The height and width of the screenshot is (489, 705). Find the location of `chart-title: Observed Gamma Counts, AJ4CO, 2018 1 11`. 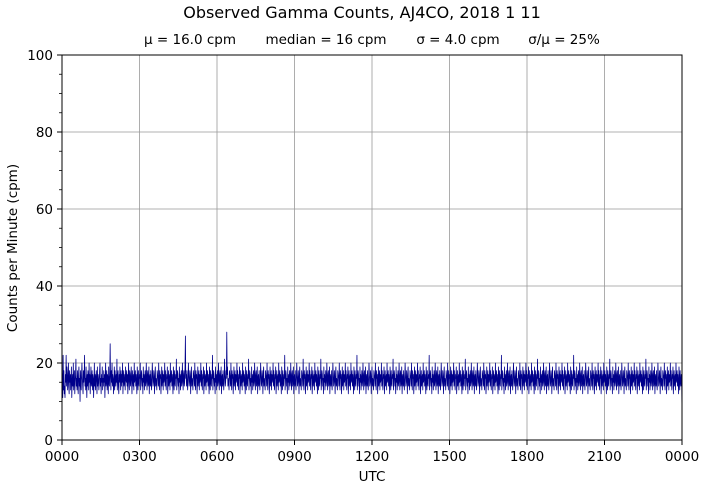

chart-title: Observed Gamma Counts, AJ4CO, 2018 1 11 is located at coordinates (362, 12).